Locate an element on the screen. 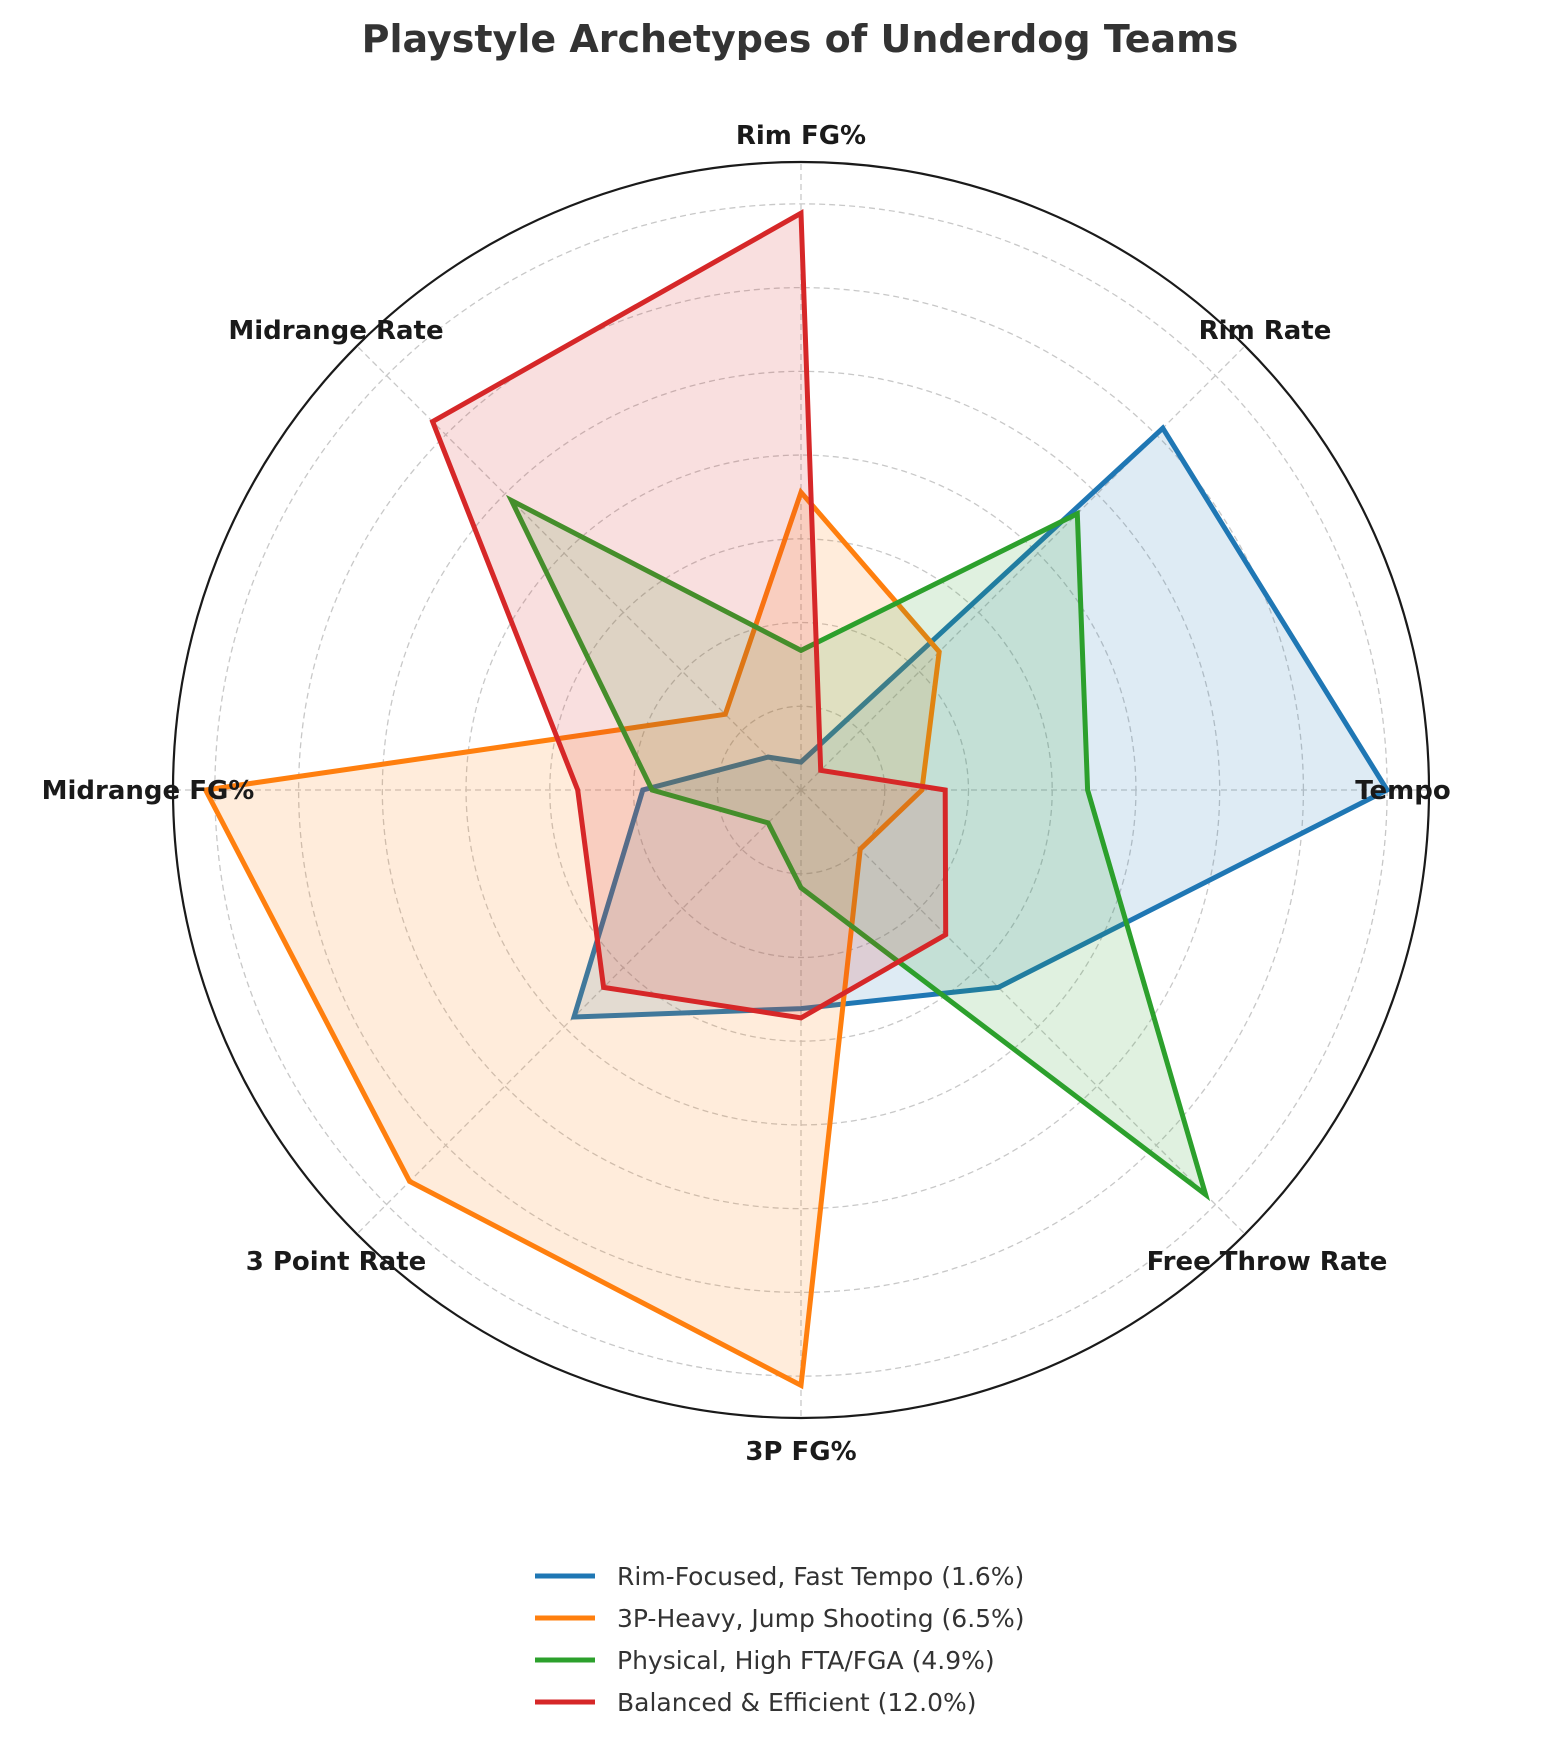 Image resolution: width=1541 pixels, height=1749 pixels. legend-entry-rim-focused-fast-tempo-1-6: Rim-Focused, Fast Tempo (1.6%) is located at coordinates (779, 1576).